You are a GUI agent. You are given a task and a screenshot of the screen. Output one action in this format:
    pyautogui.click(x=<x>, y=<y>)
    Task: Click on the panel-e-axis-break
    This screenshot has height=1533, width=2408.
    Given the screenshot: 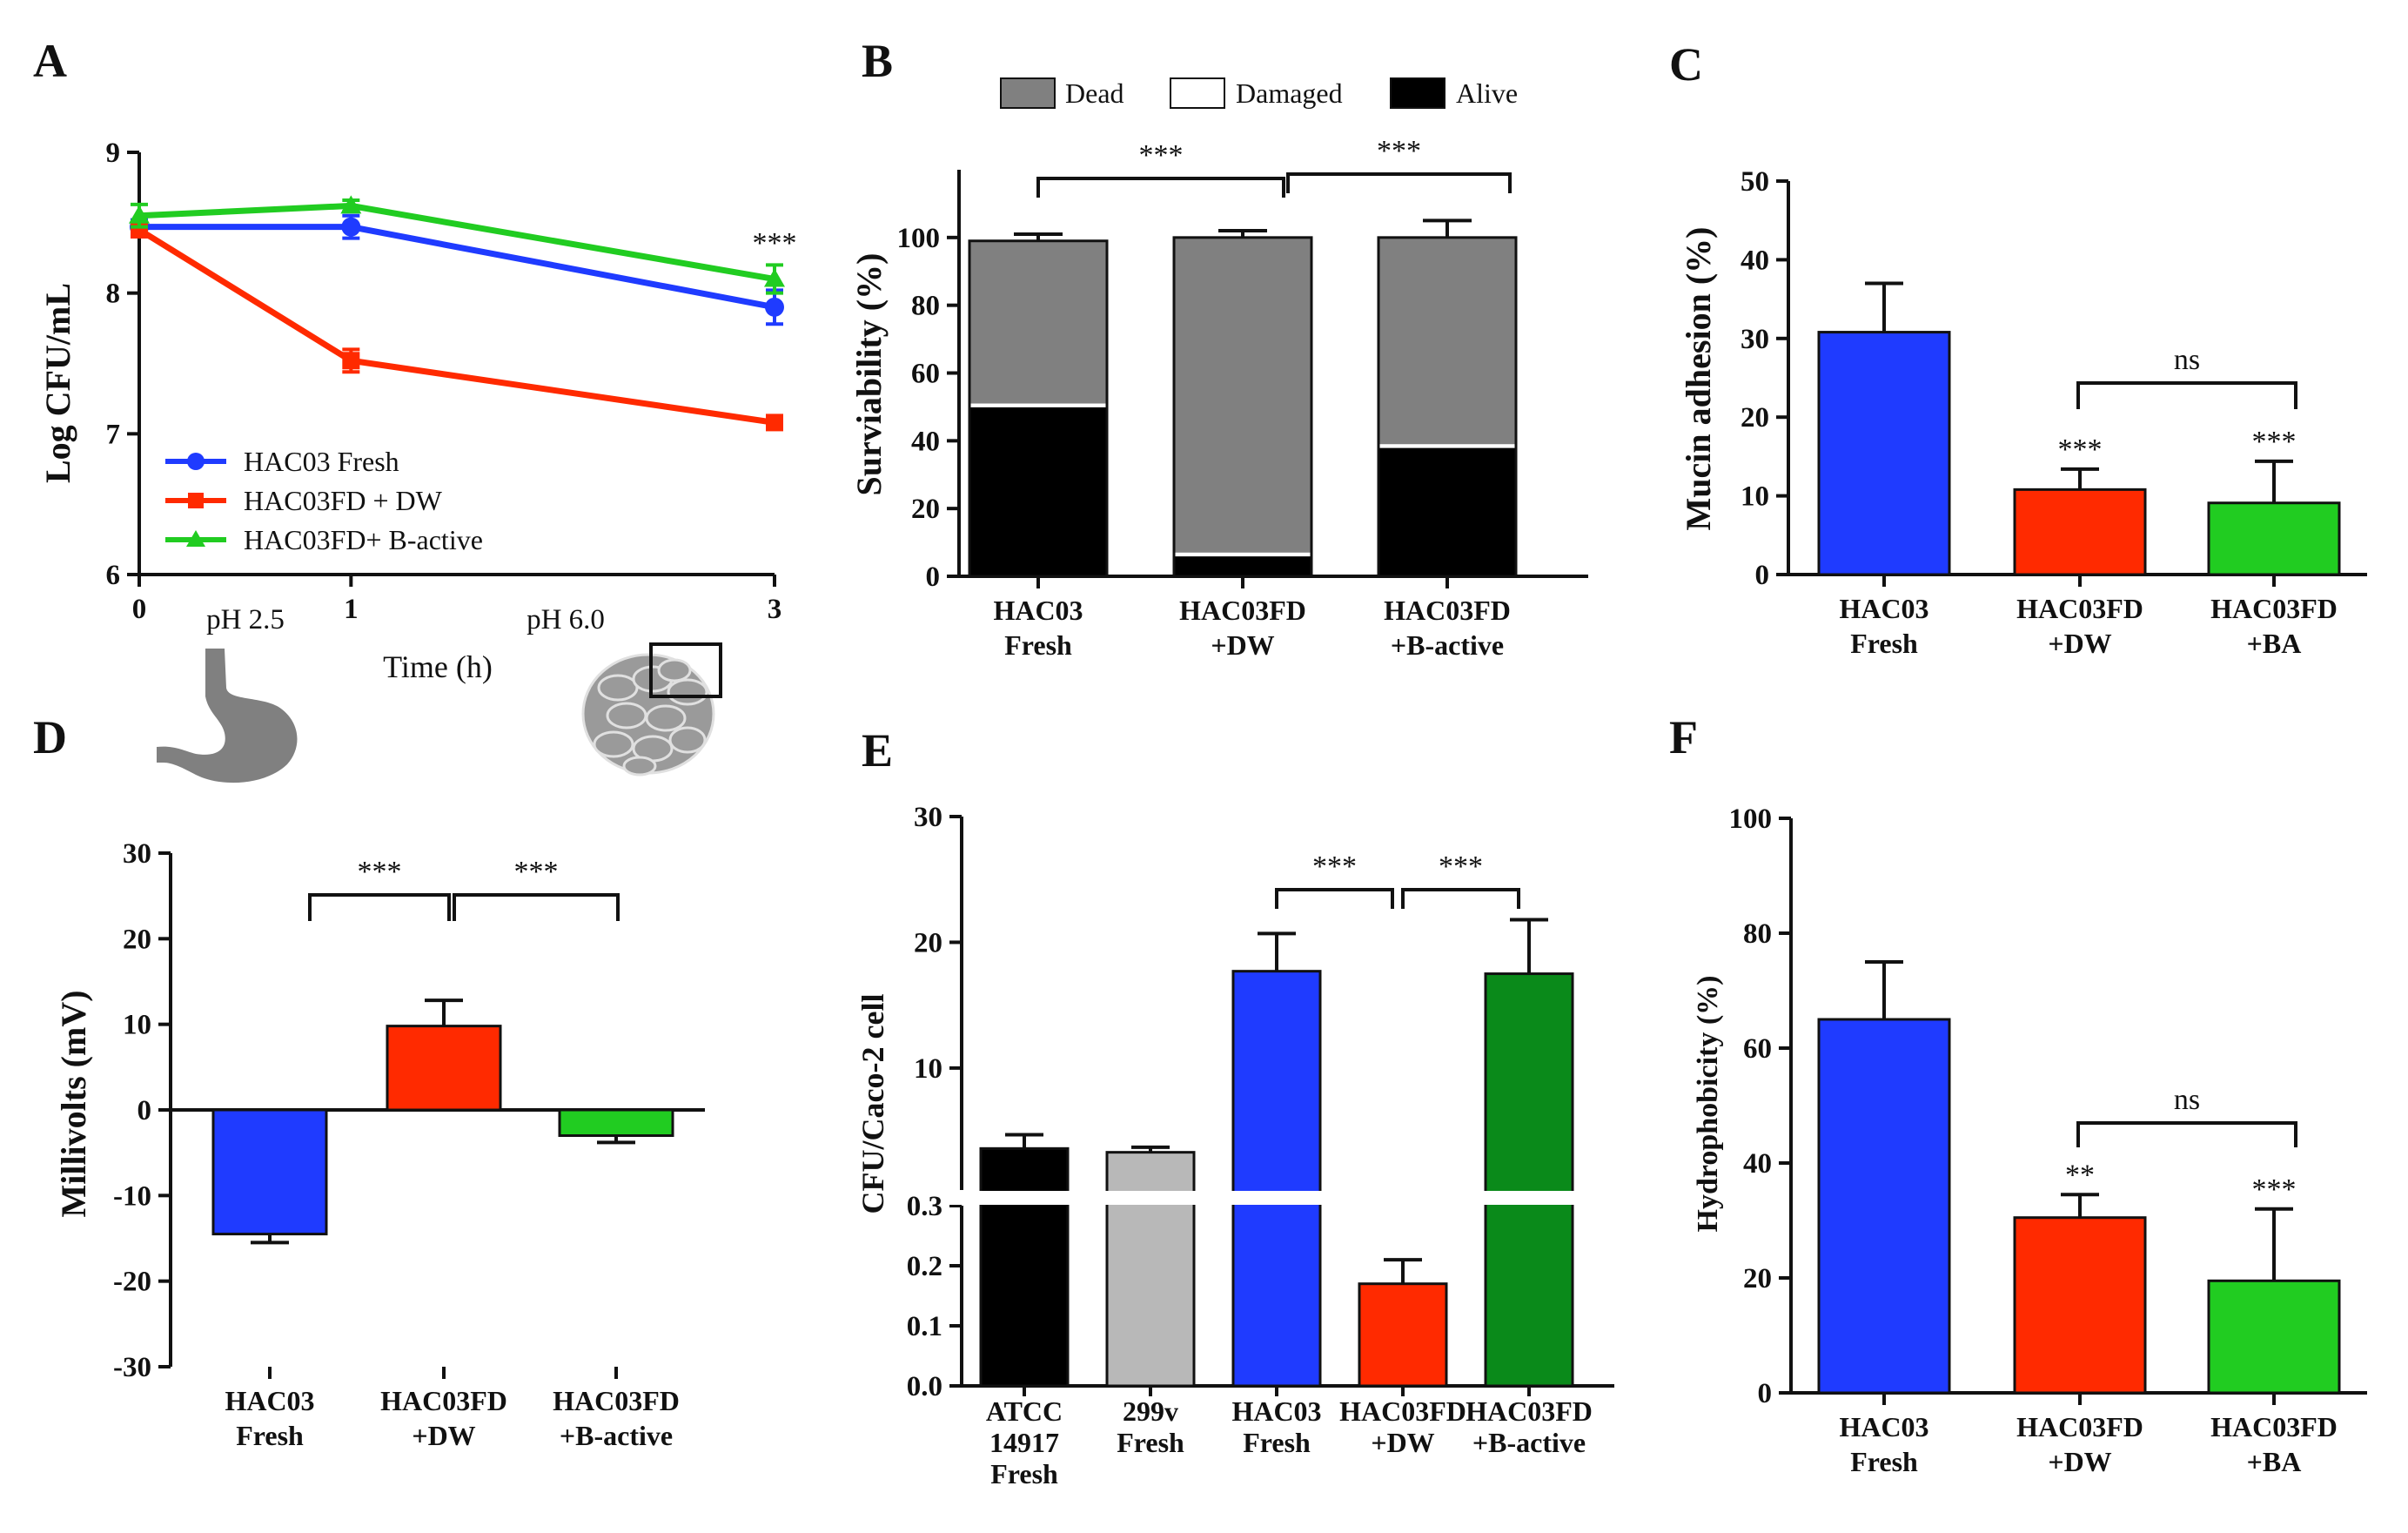 What is the action you would take?
    pyautogui.click(x=1288, y=1198)
    